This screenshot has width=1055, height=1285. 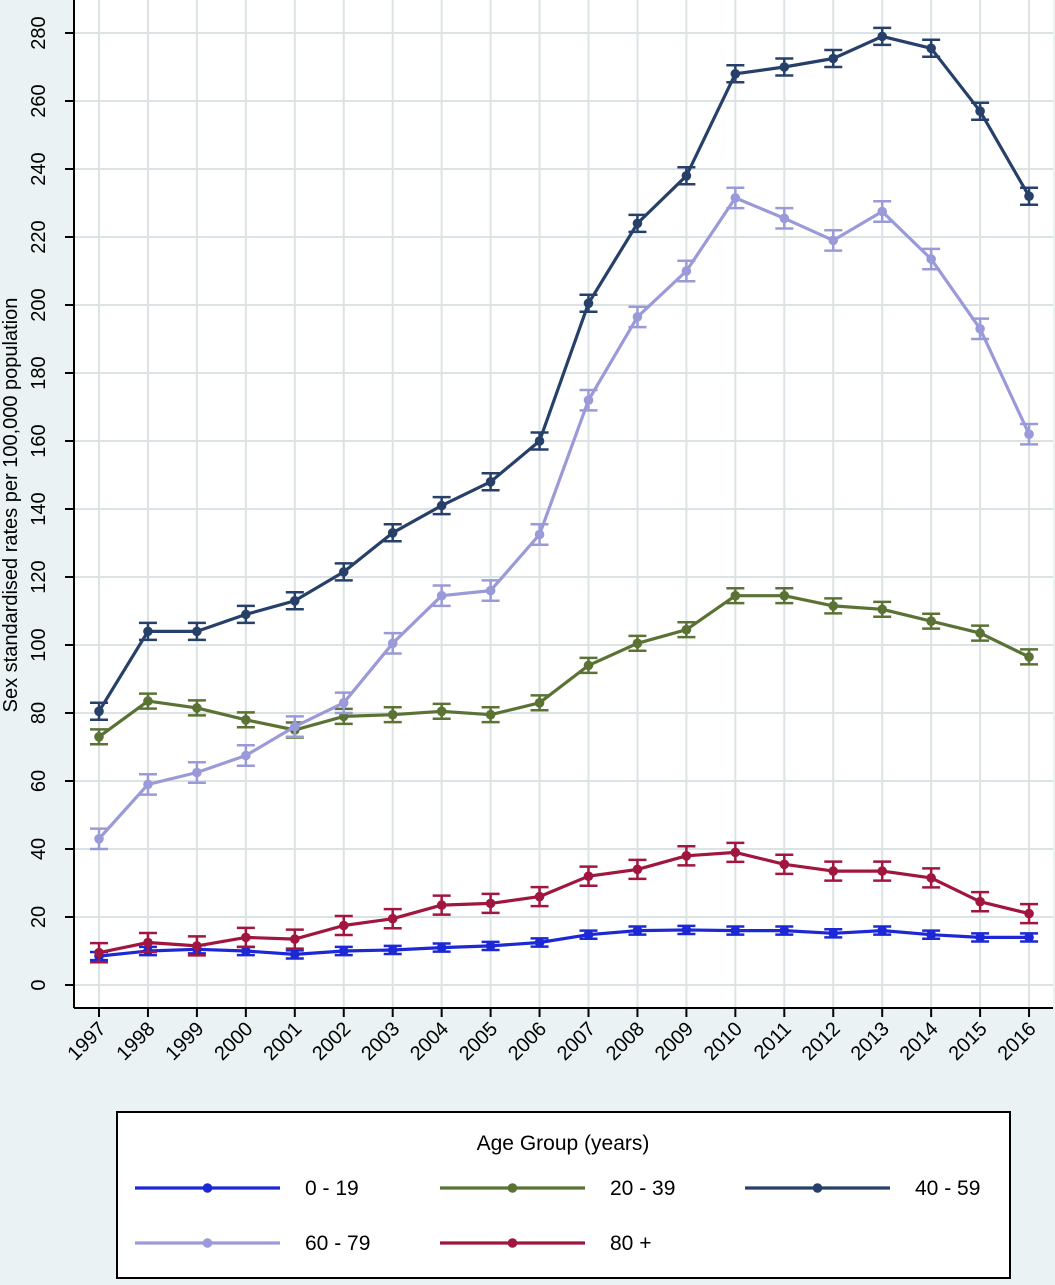 I want to click on legend-label: 20 - 39, so click(x=642, y=1188).